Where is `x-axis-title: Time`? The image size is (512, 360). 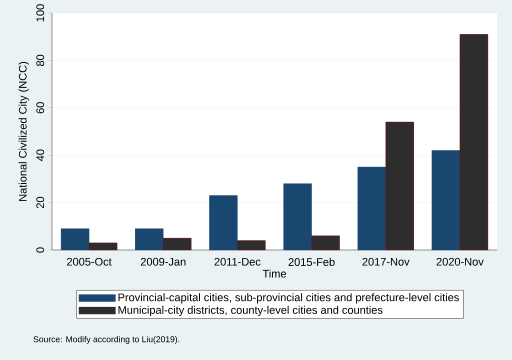
x-axis-title: Time is located at coordinates (274, 273).